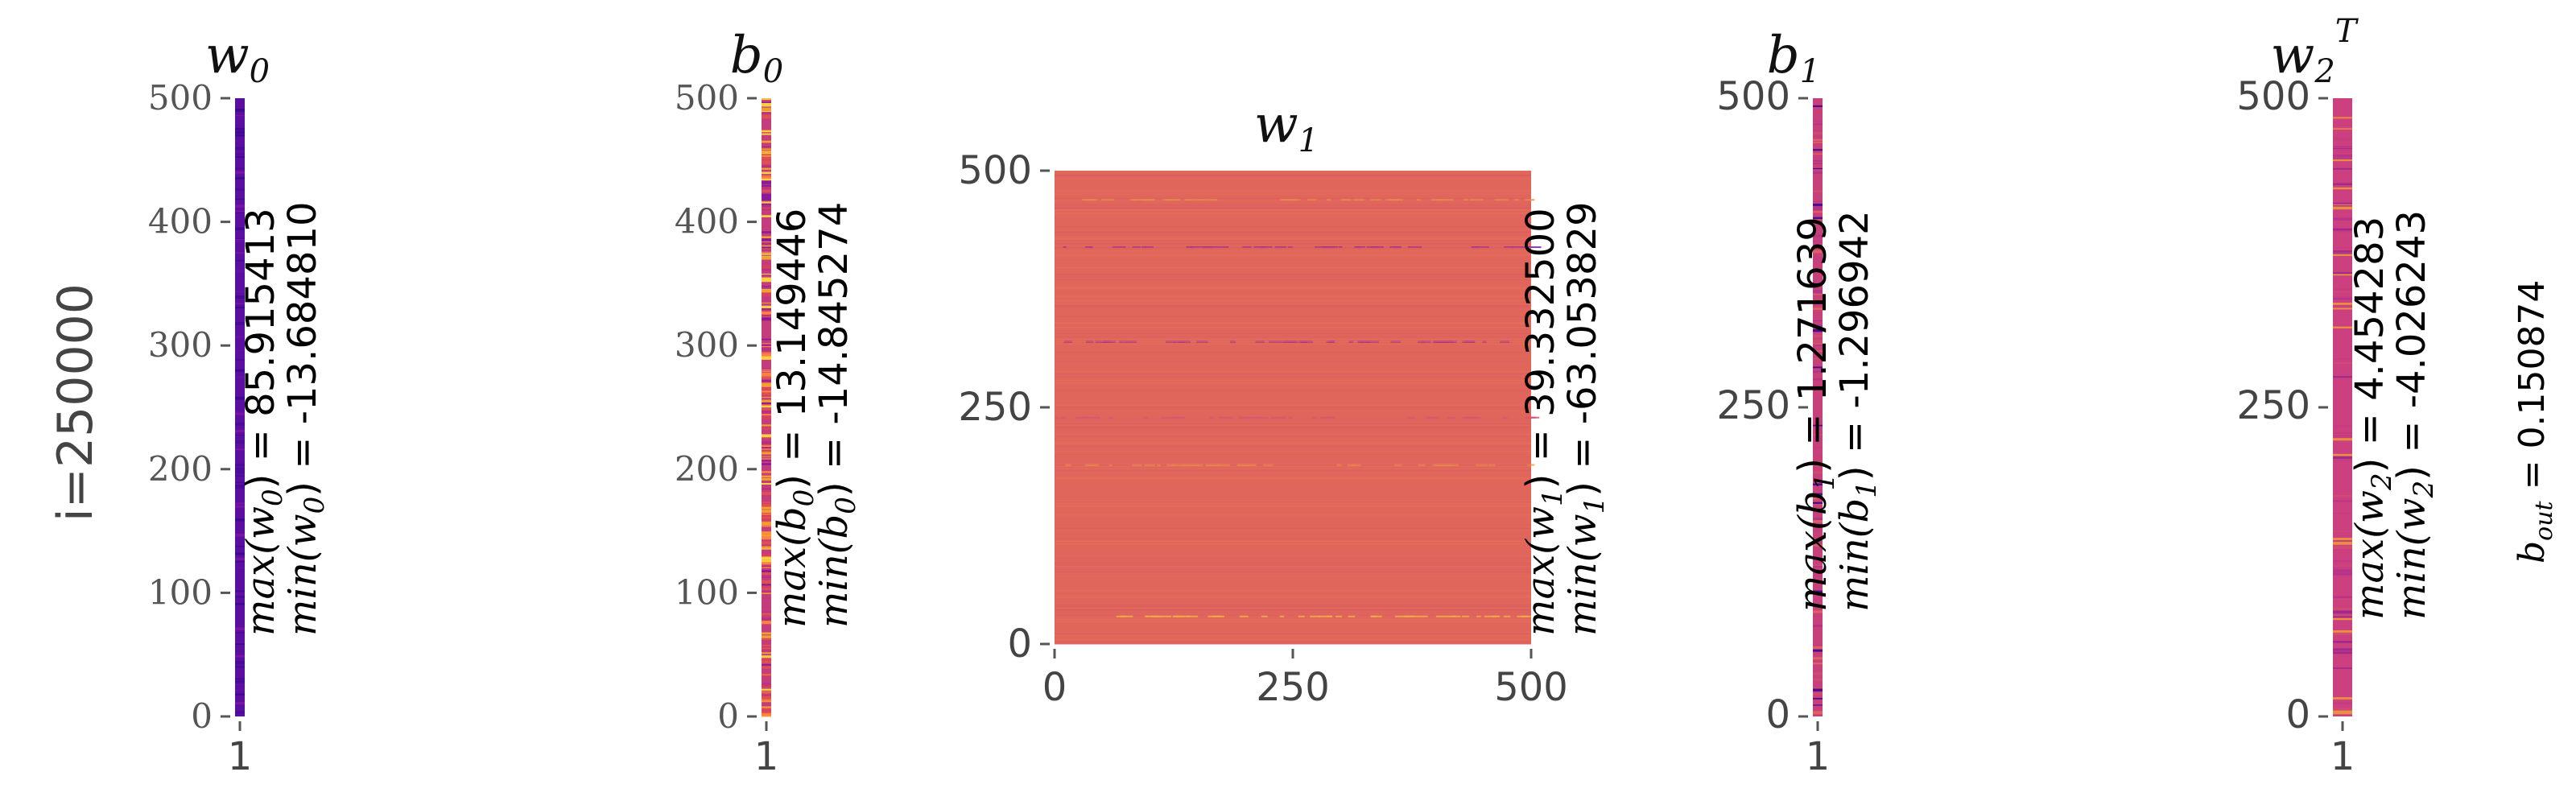 The height and width of the screenshot is (805, 2576). What do you see at coordinates (795, 418) in the screenshot?
I see `panel-b0-stat-max: max(b0) = 13.149446` at bounding box center [795, 418].